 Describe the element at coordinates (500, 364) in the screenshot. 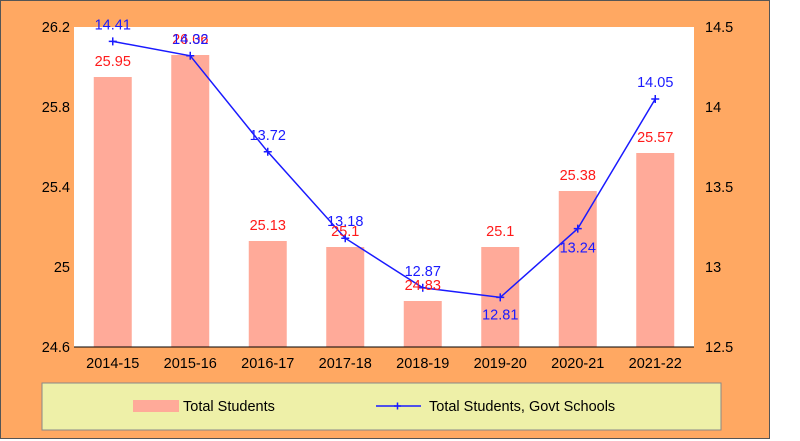

I see `x-tick-label: 2019-20` at that location.